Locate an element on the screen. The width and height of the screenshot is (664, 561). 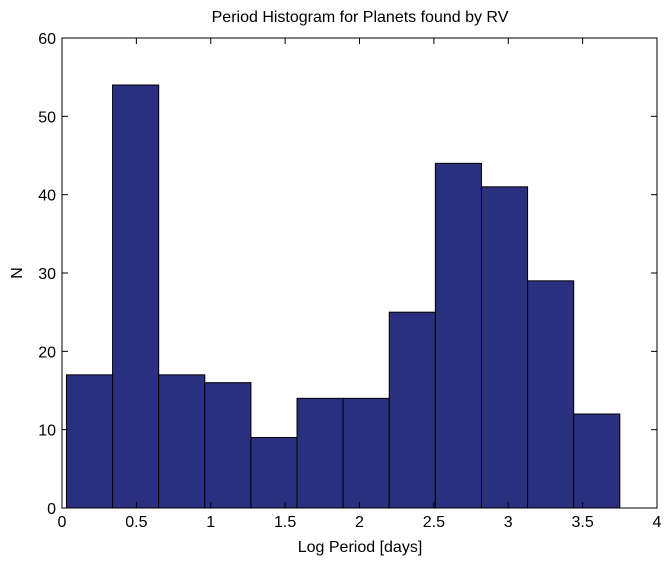
y-tick-label: 30 is located at coordinates (47, 274).